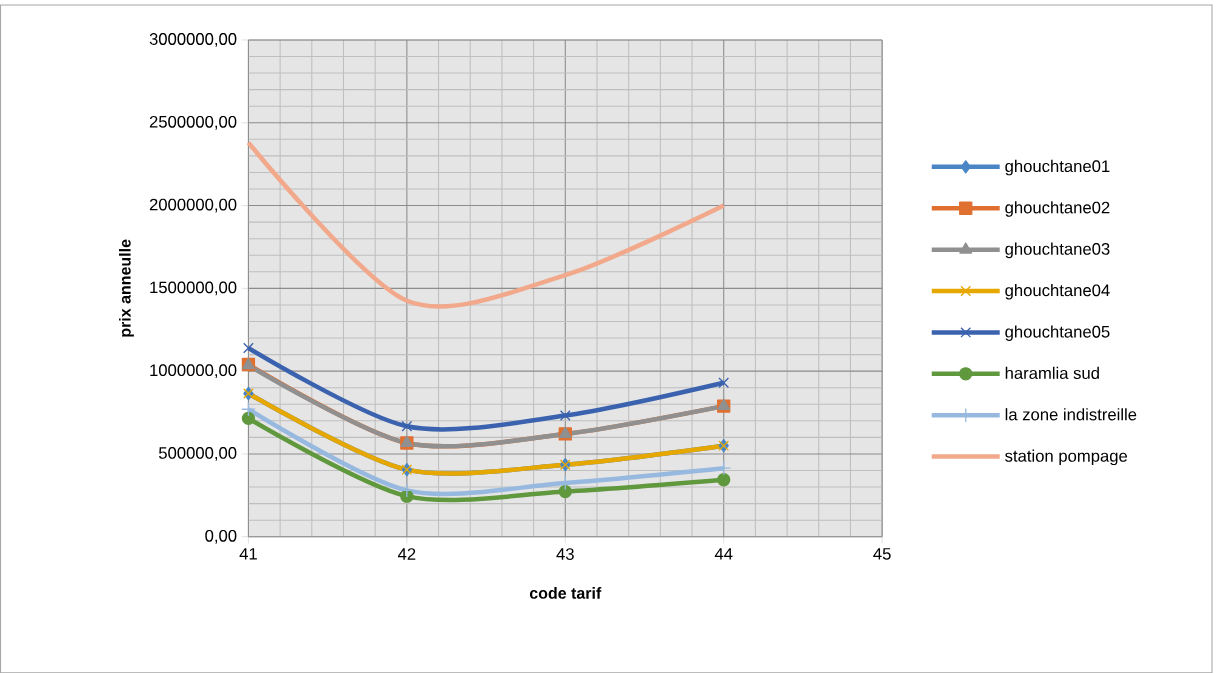 This screenshot has height=673, width=1217. I want to click on x-tick-label: 44, so click(723, 554).